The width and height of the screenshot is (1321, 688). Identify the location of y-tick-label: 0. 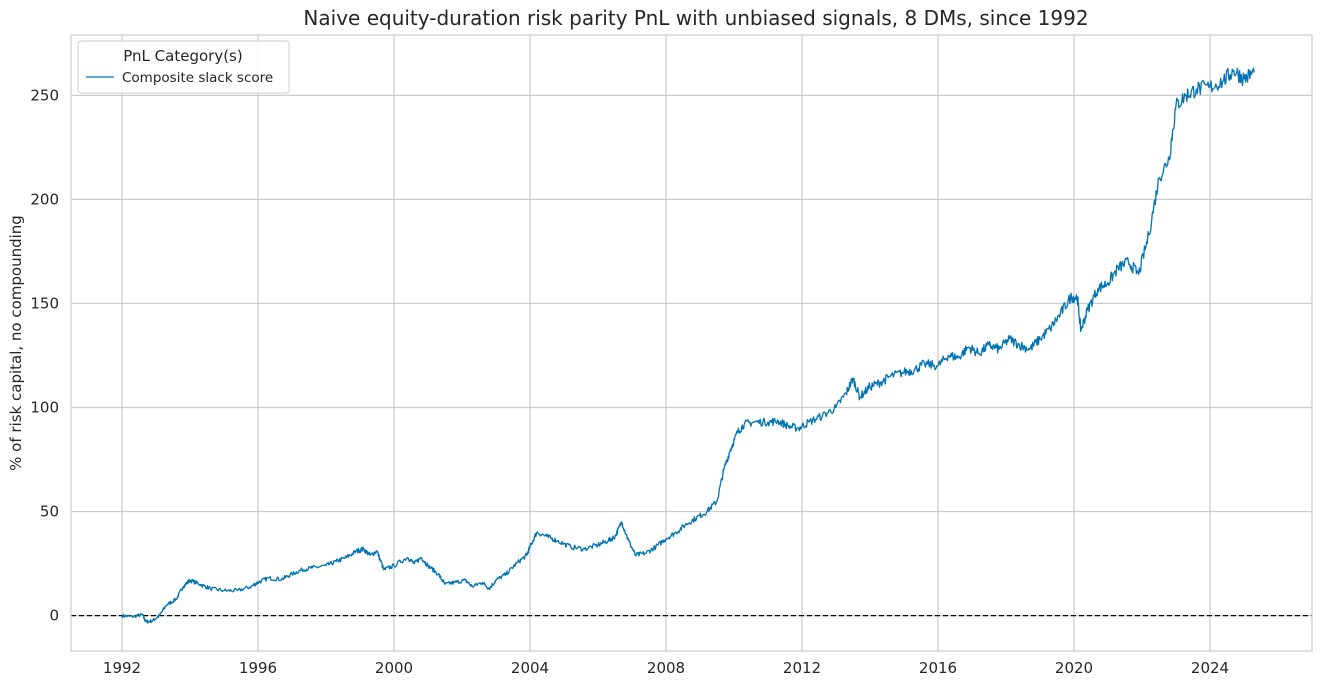
(54, 616).